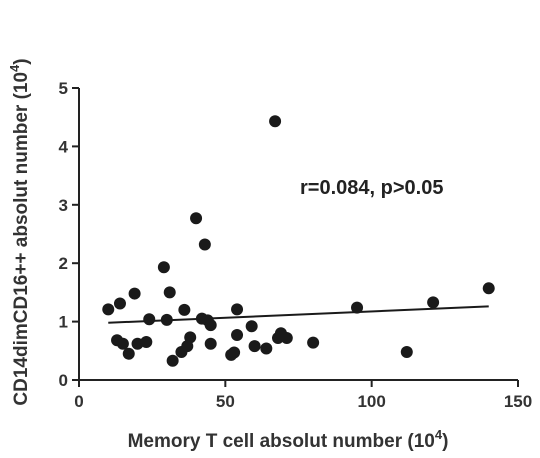  I want to click on y-tick-label: 1, so click(63, 322).